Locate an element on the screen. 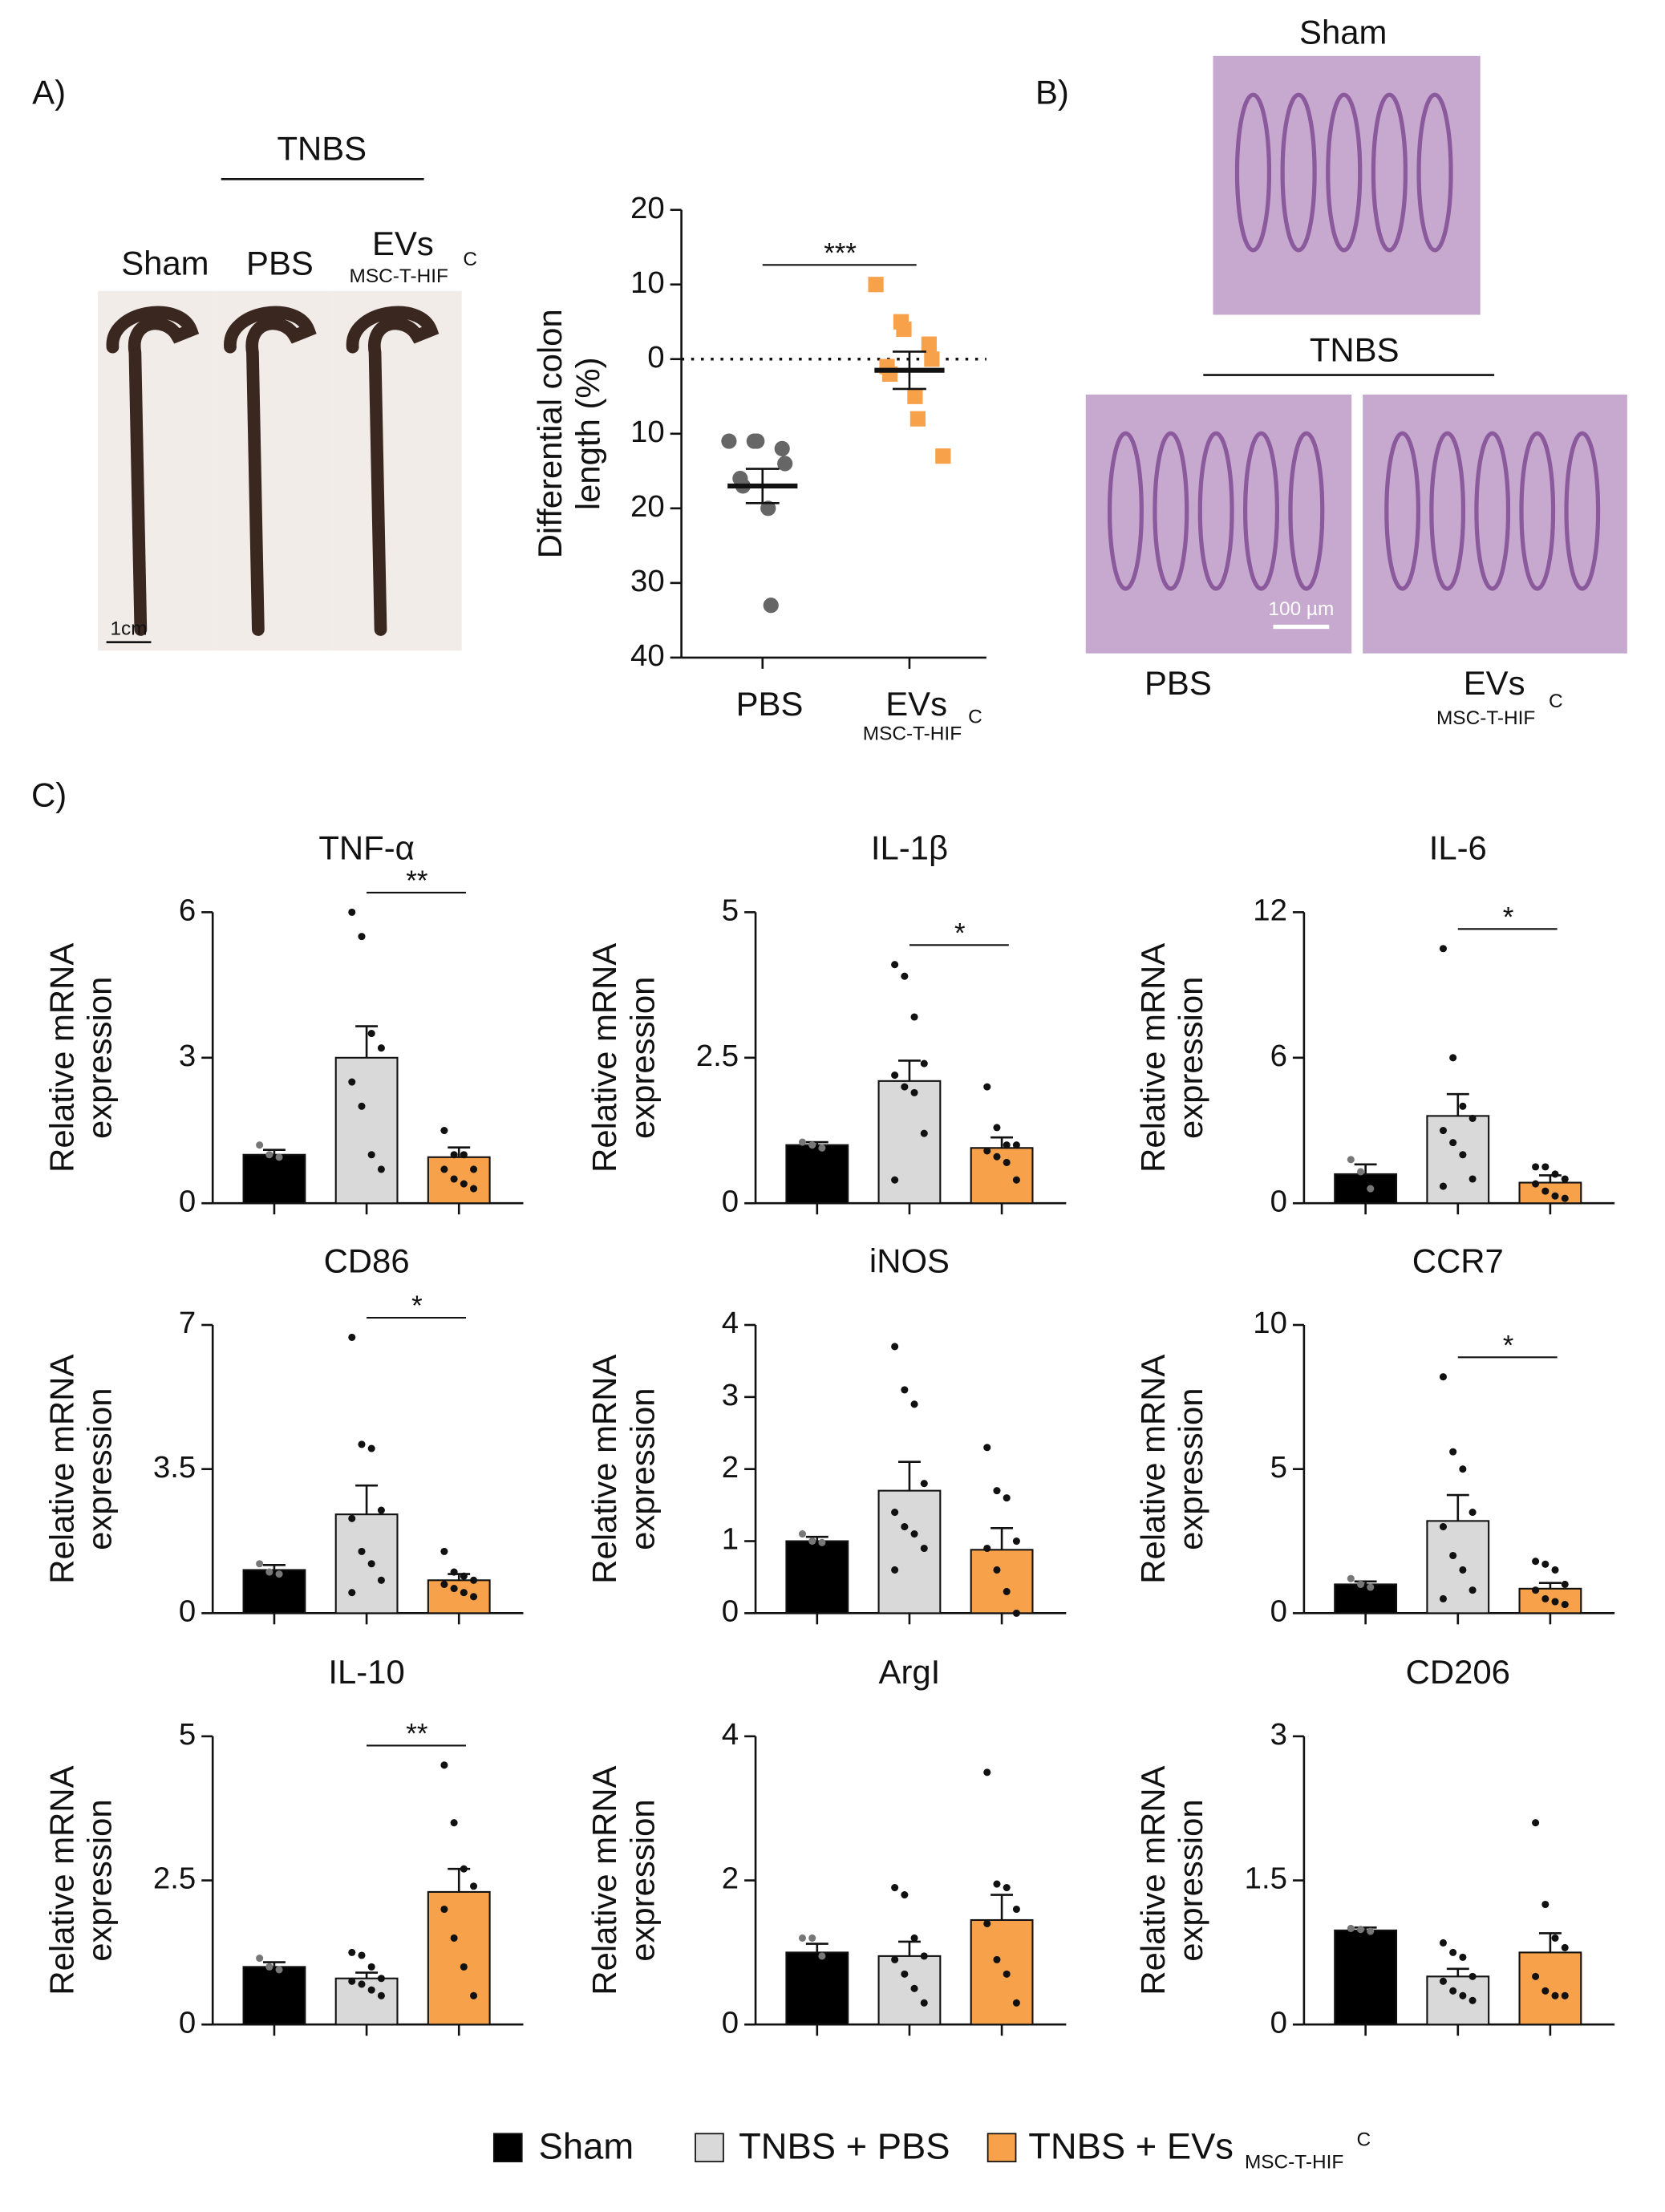 This screenshot has width=1665, height=2212. y-tick-label: 10 is located at coordinates (647, 432).